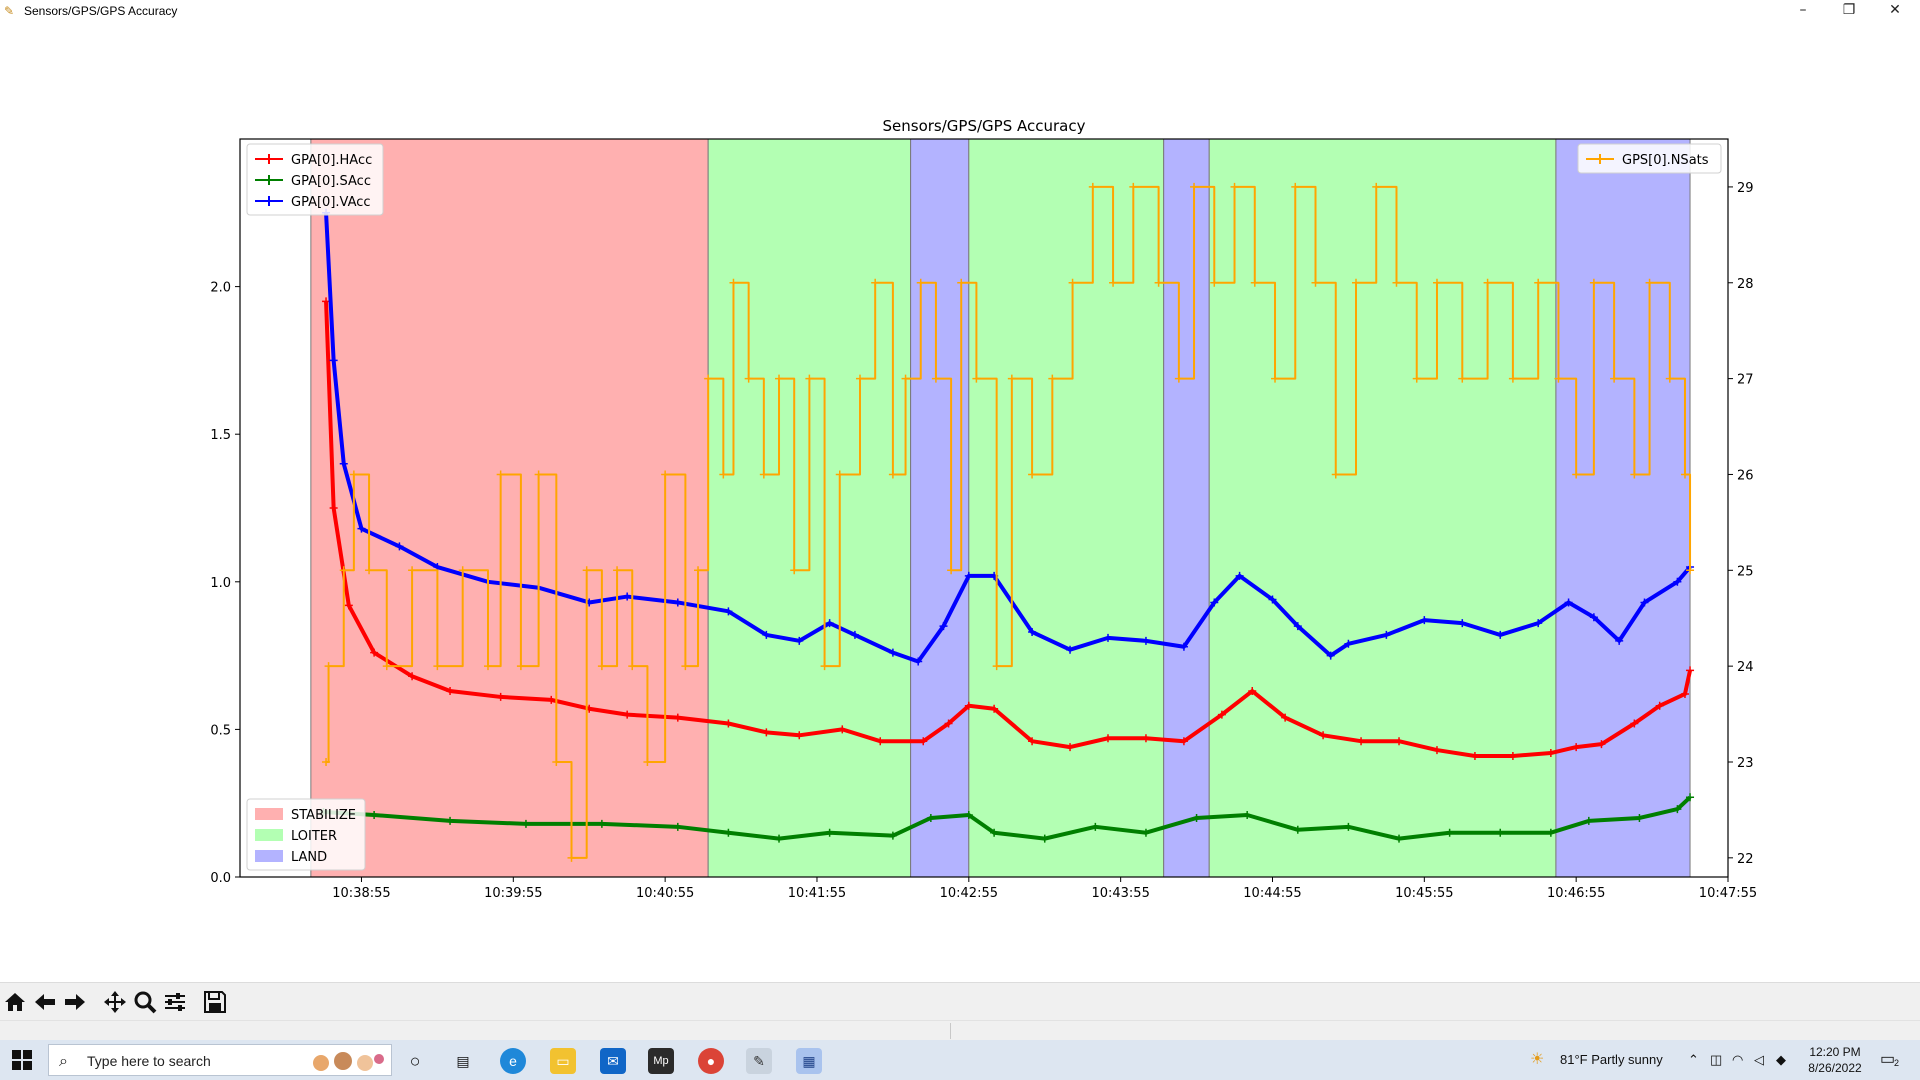  Describe the element at coordinates (463, 1061) in the screenshot. I see `task-view-icon: ▤` at that location.